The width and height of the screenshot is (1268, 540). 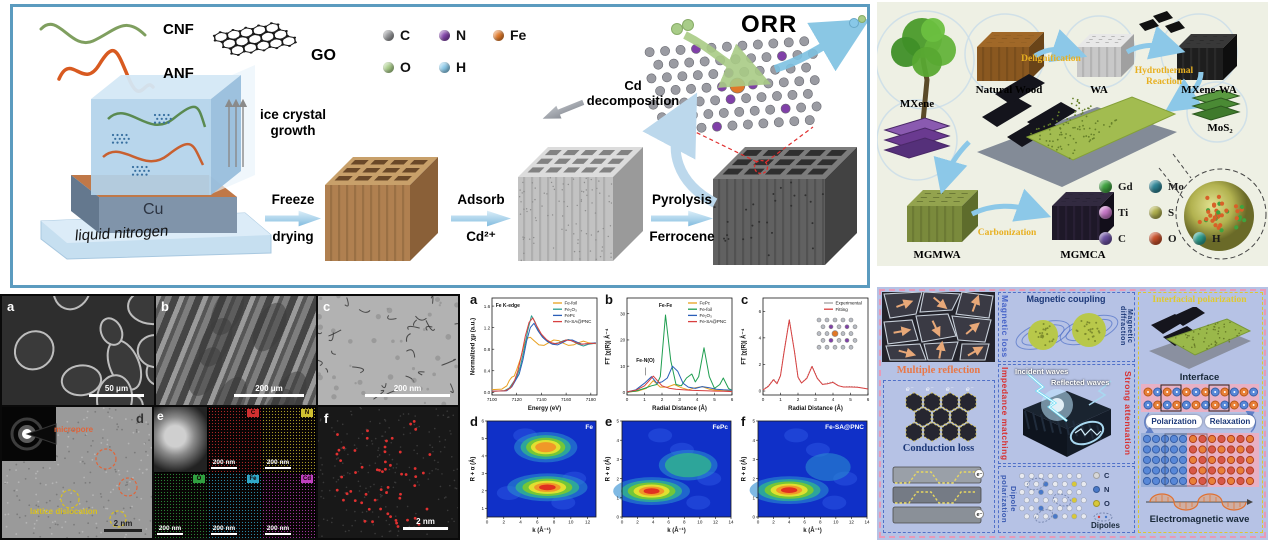 What do you see at coordinates (1128, 413) in the screenshot?
I see `strong-attenuation-label: Strong attenuation` at bounding box center [1128, 413].